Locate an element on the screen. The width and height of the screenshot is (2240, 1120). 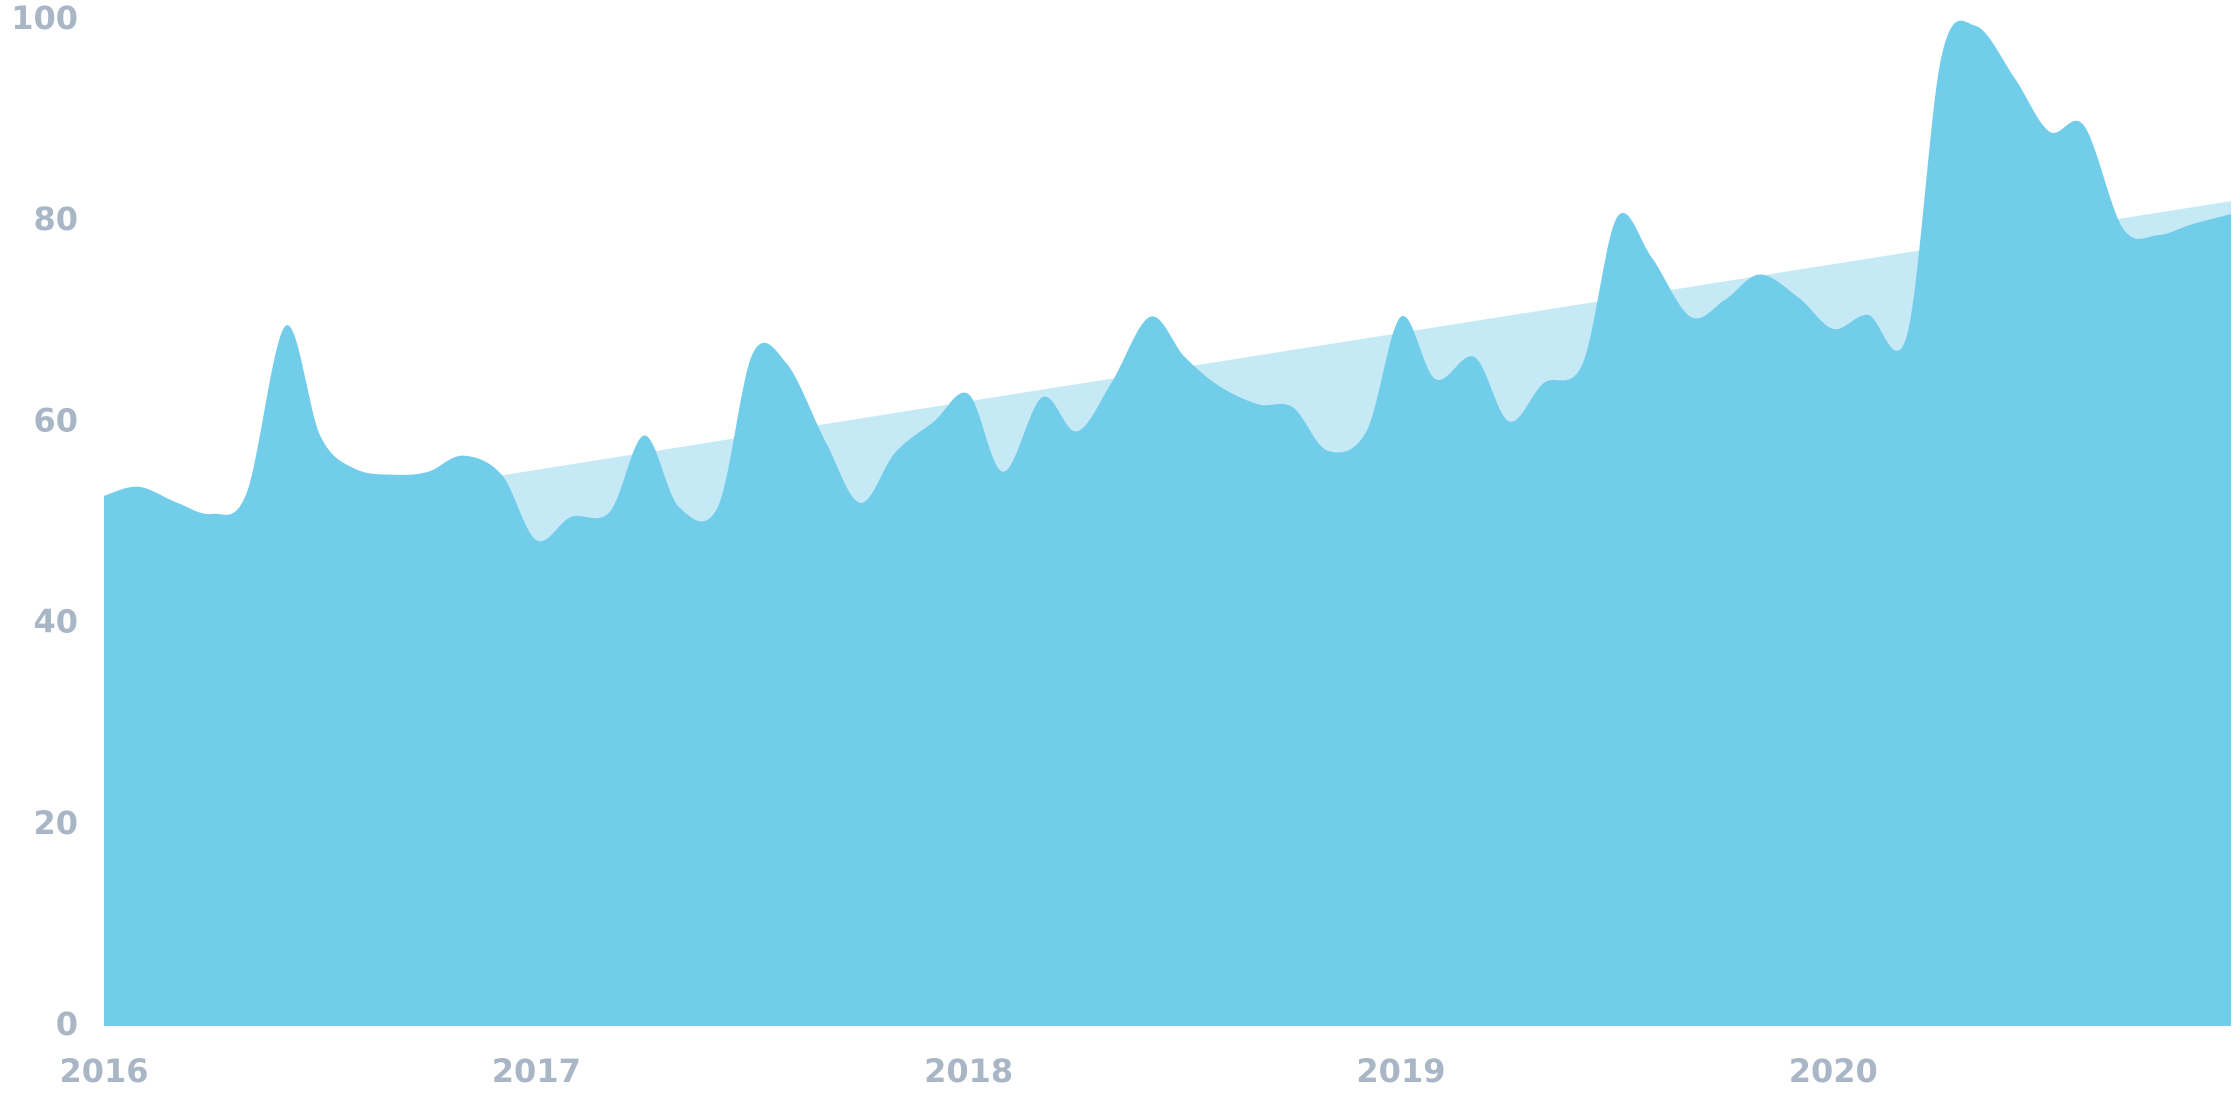
y-tick-label: 60 is located at coordinates (55, 420).